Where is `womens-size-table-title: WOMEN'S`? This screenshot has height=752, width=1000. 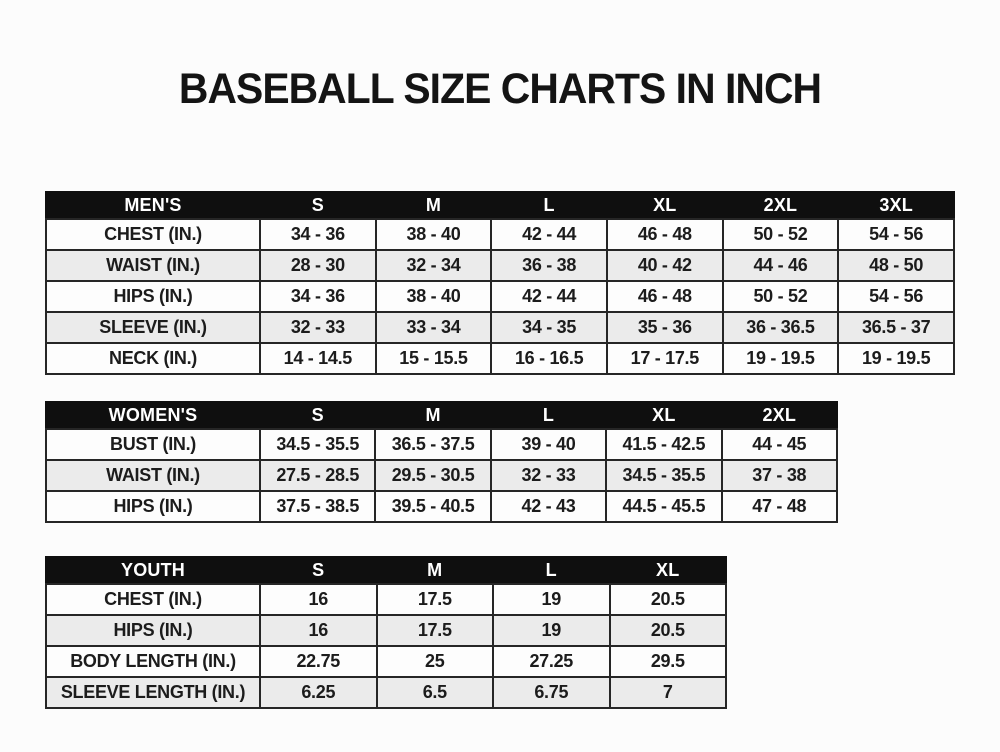
womens-size-table-title: WOMEN'S is located at coordinates (153, 415).